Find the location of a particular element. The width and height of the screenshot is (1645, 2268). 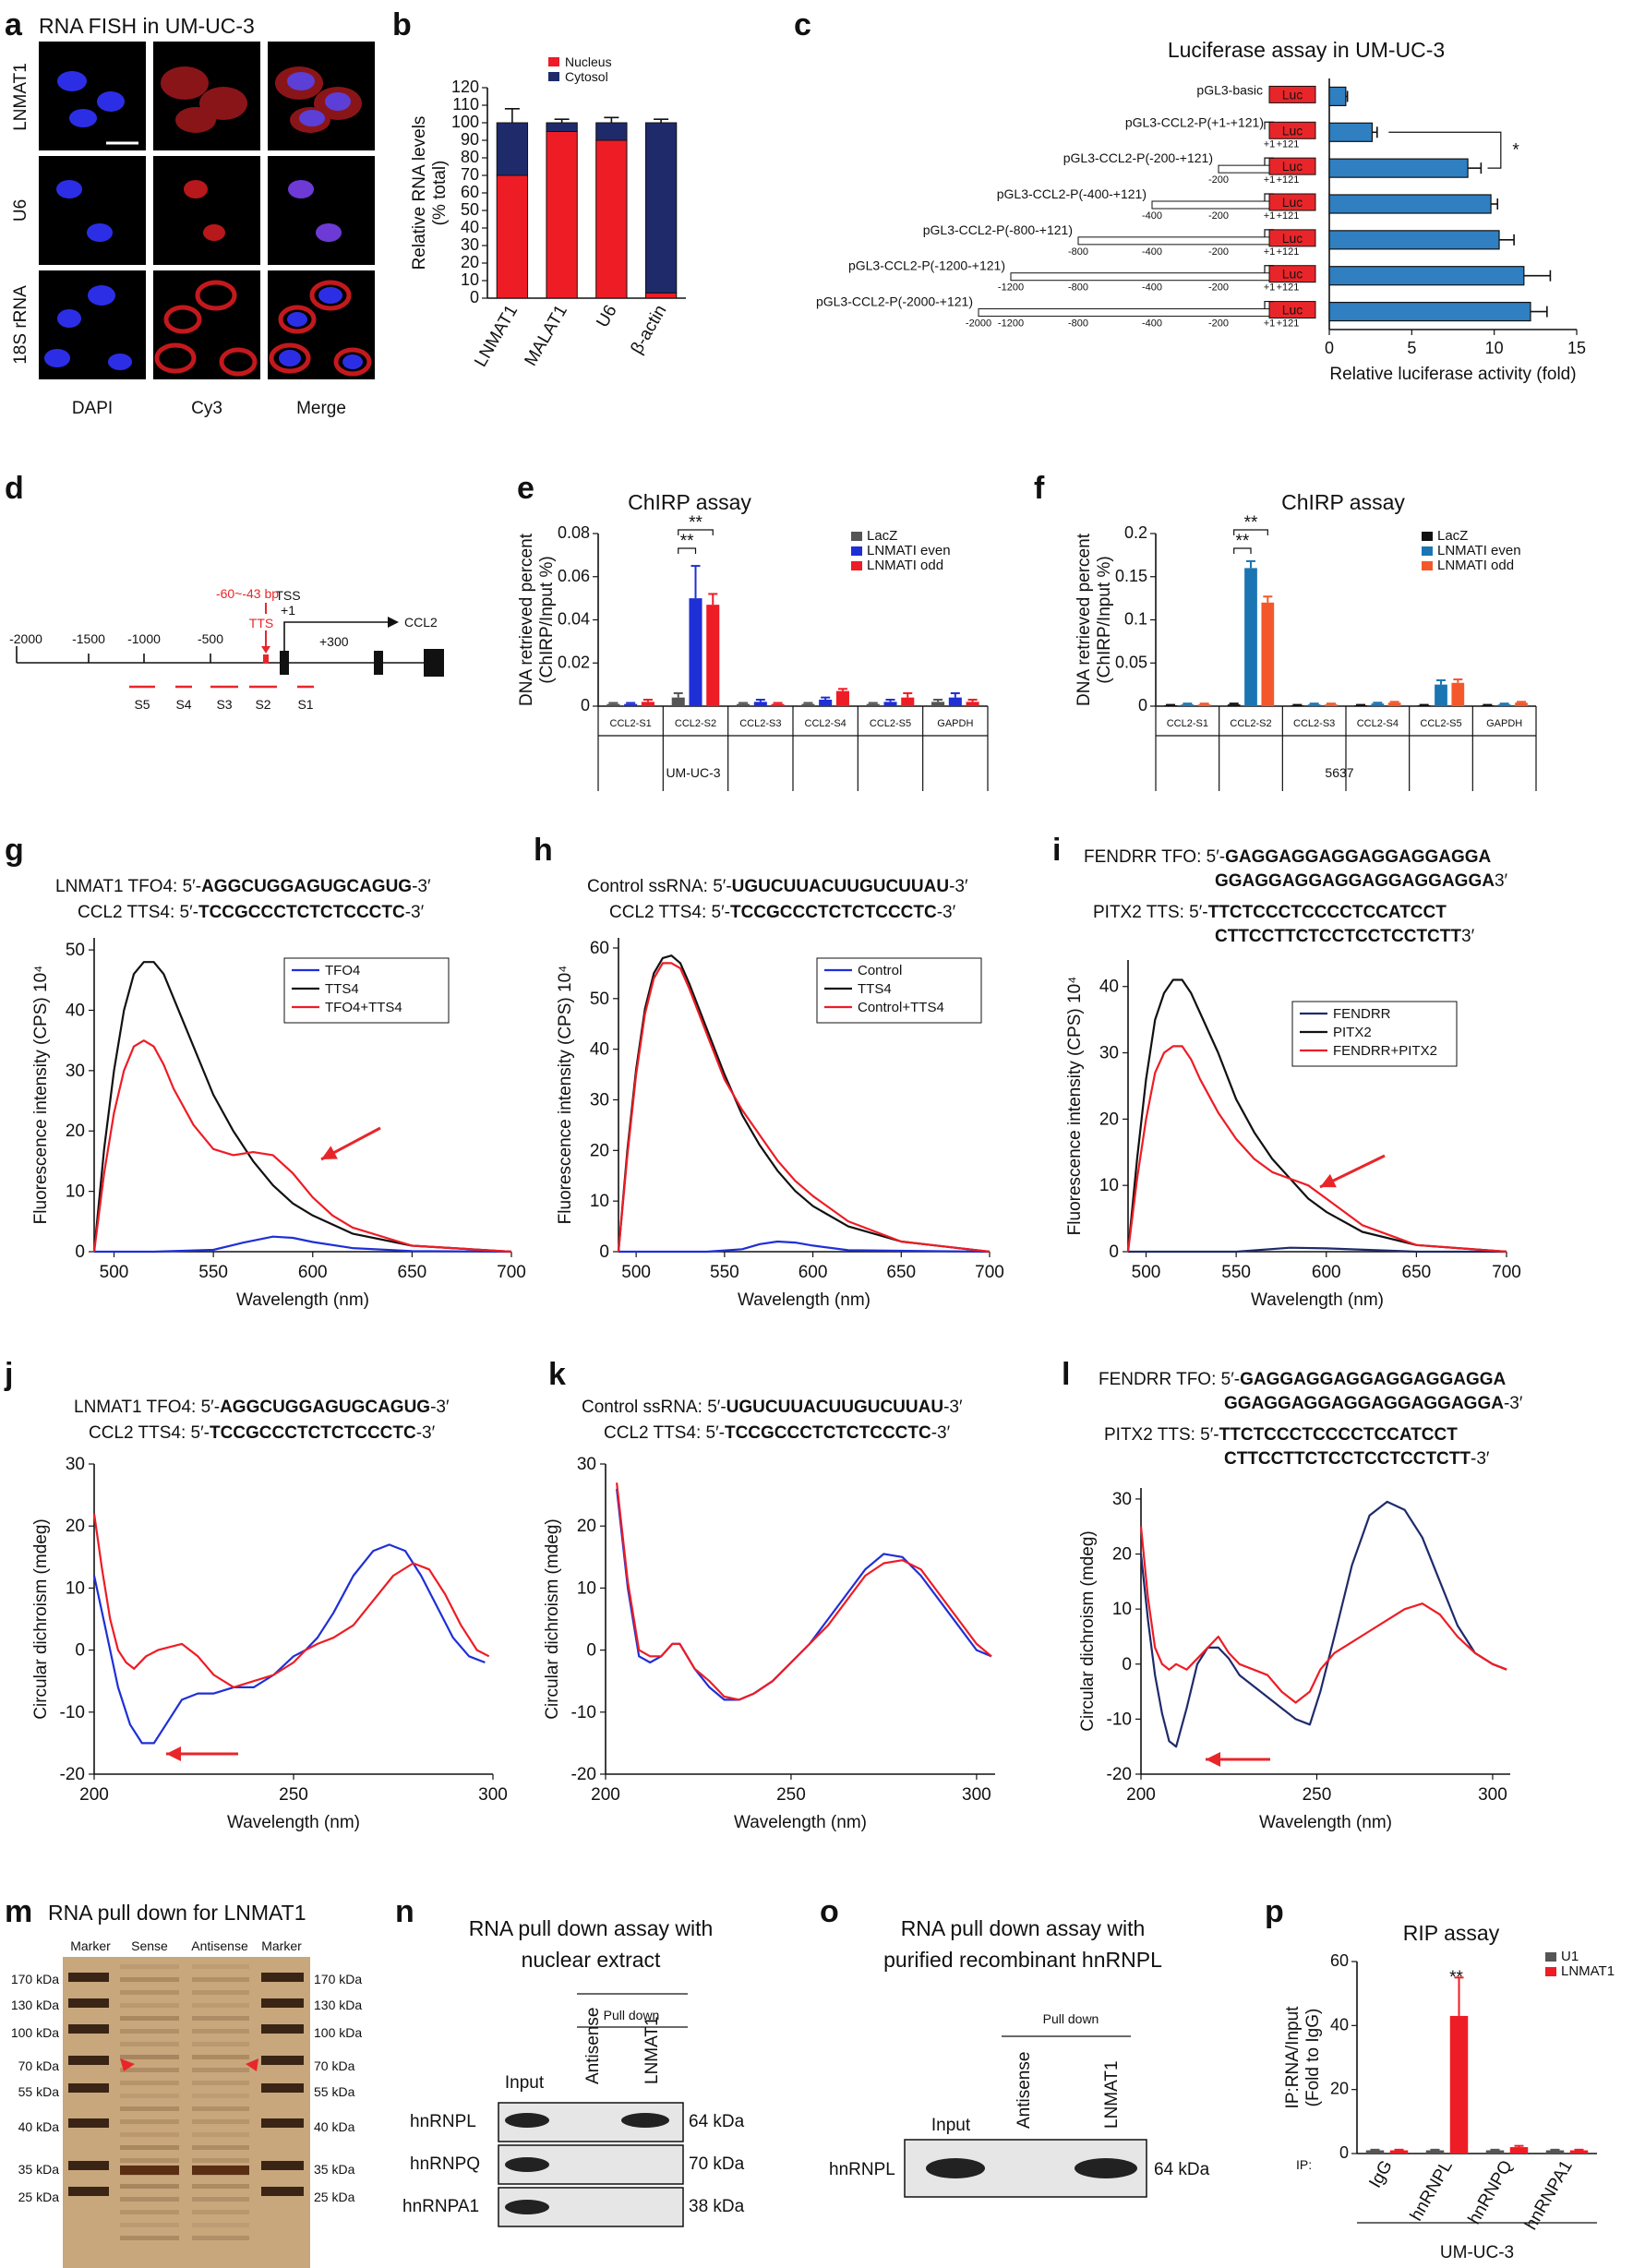

y-tick-label: 40 is located at coordinates (599, 1050).